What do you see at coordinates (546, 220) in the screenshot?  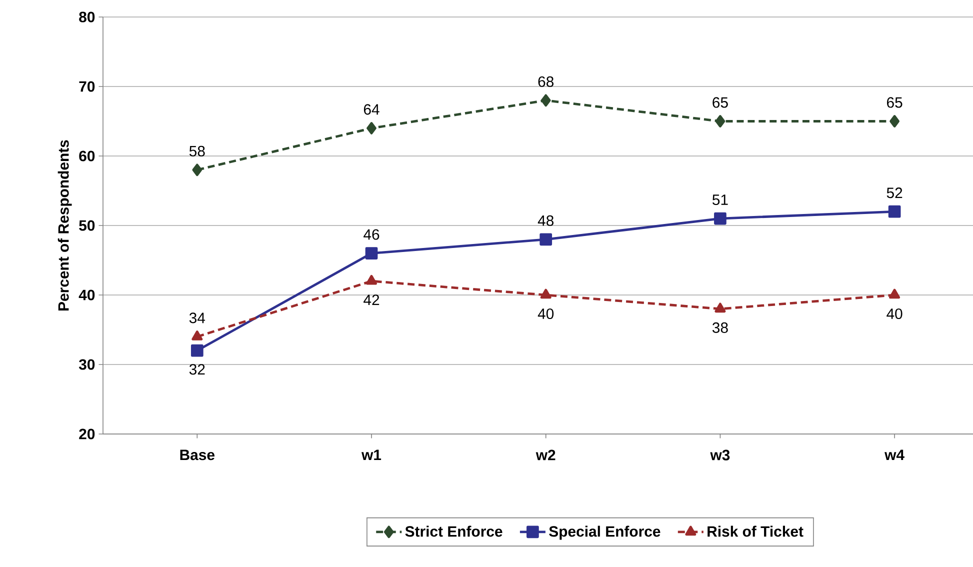 I see `data-label: 48` at bounding box center [546, 220].